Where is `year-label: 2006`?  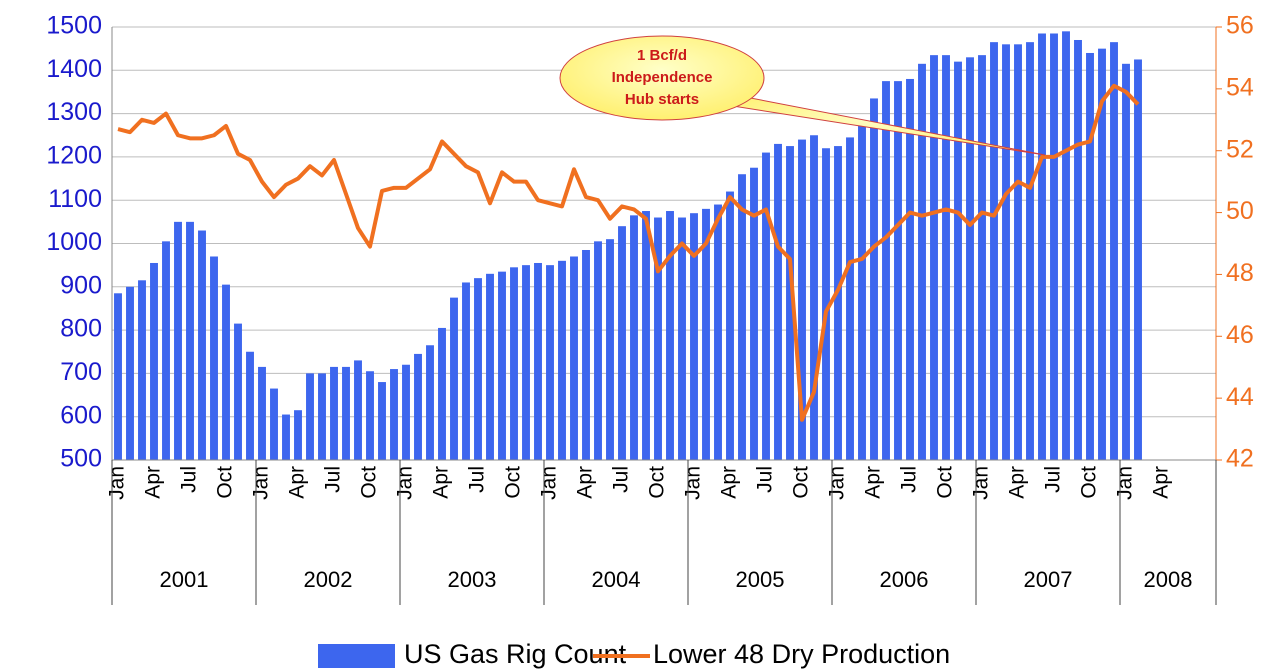
year-label: 2006 is located at coordinates (904, 579).